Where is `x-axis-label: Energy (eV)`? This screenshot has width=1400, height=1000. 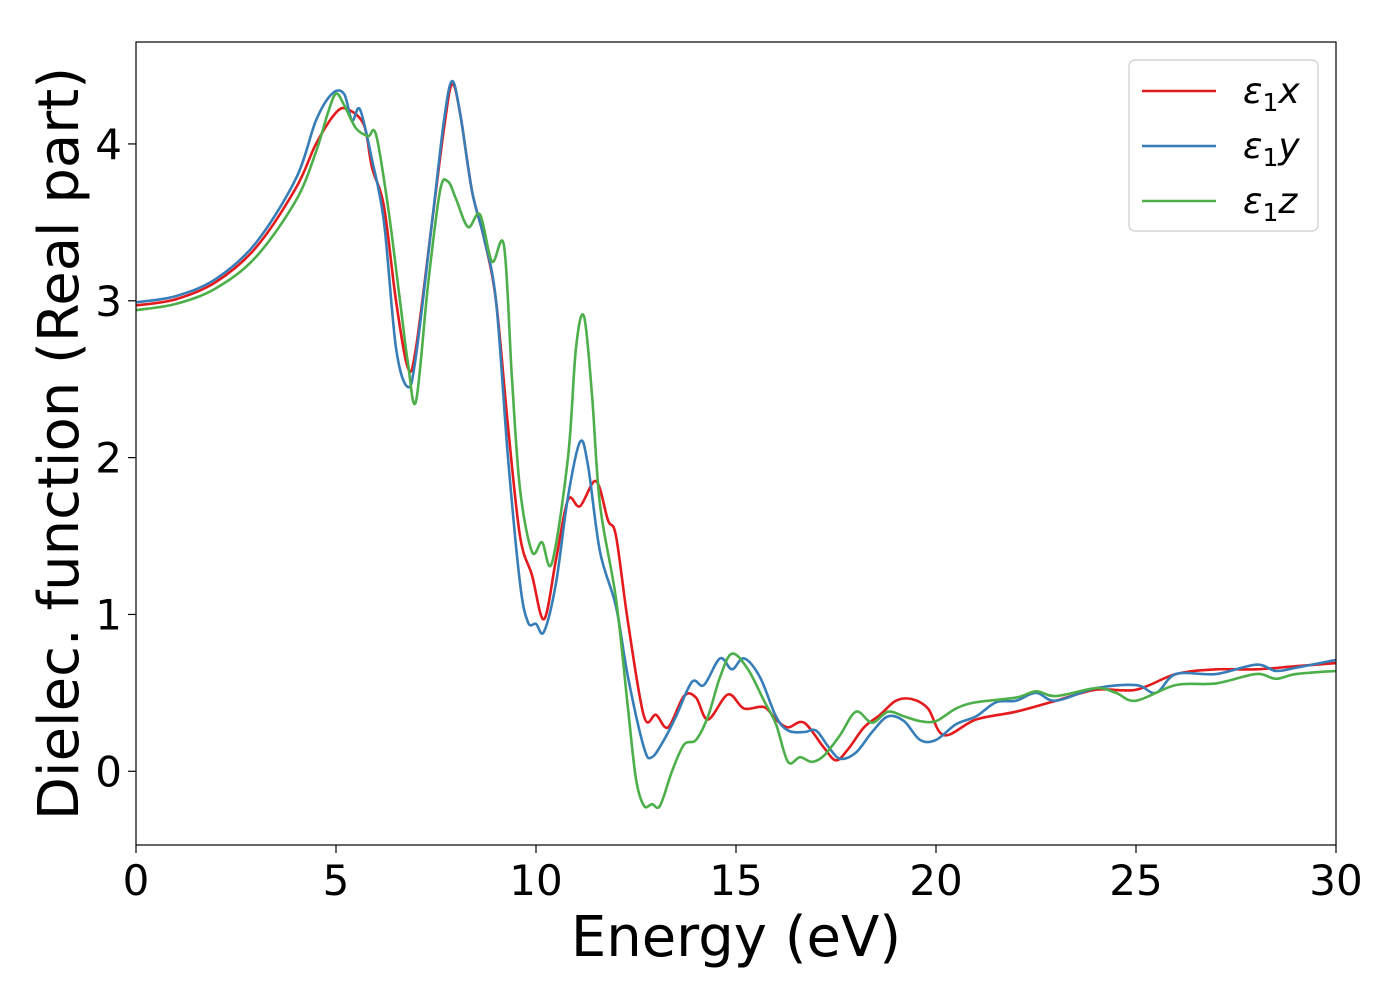 x-axis-label: Energy (eV) is located at coordinates (736, 937).